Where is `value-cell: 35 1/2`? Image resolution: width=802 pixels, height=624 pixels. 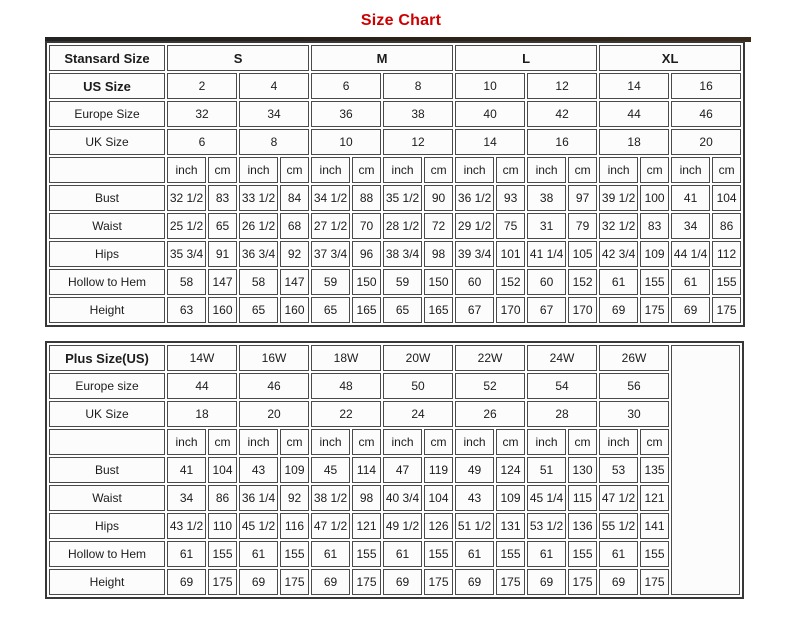
value-cell: 35 1/2 is located at coordinates (403, 198).